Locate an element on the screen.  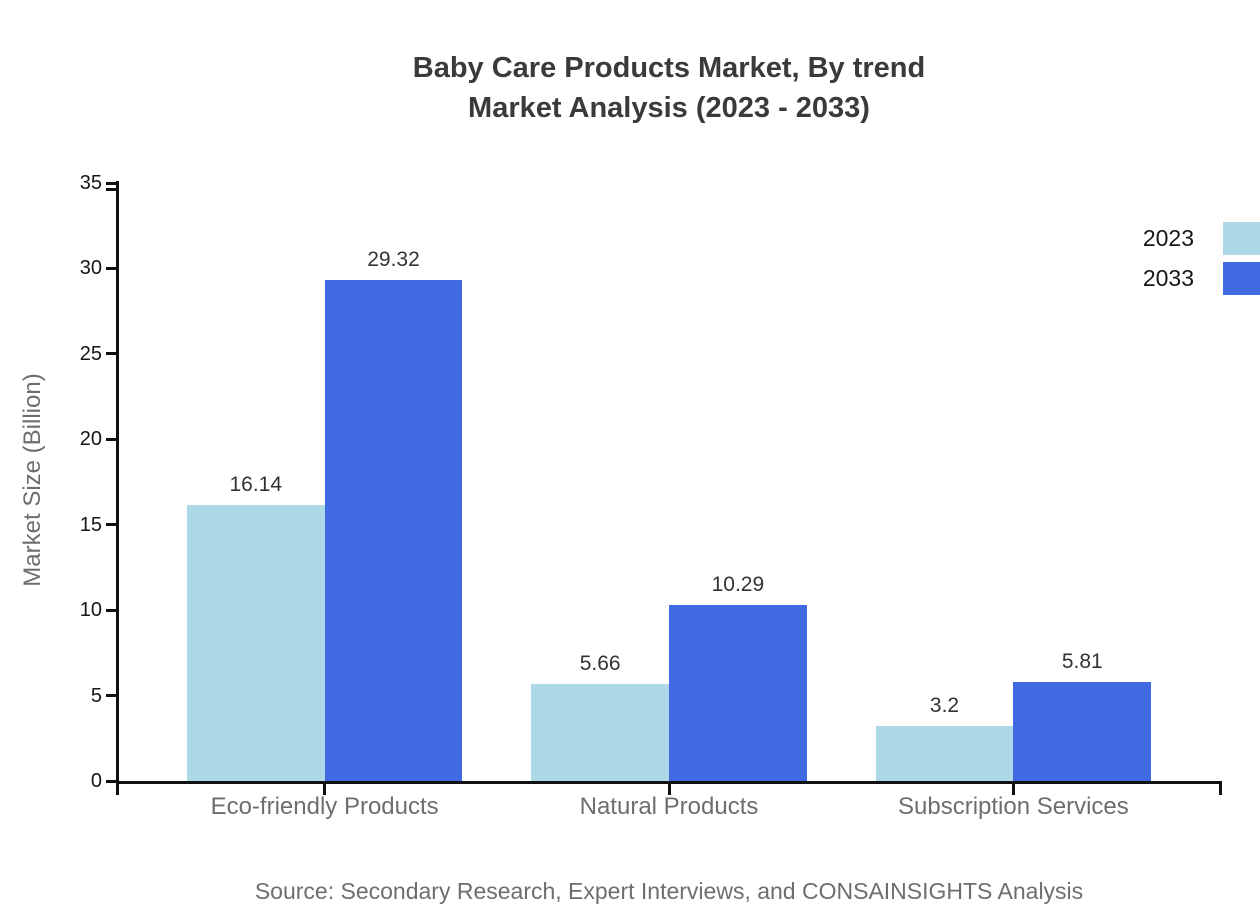
bar-2023-eco-friendly-products is located at coordinates (255, 643).